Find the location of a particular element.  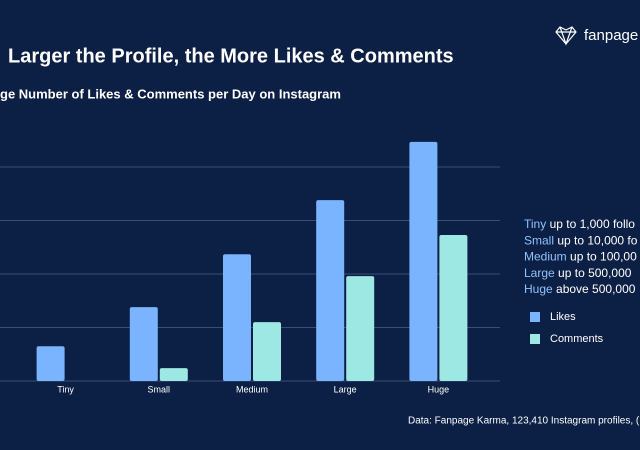

annotation-text: up to 500,000 is located at coordinates (595, 273).